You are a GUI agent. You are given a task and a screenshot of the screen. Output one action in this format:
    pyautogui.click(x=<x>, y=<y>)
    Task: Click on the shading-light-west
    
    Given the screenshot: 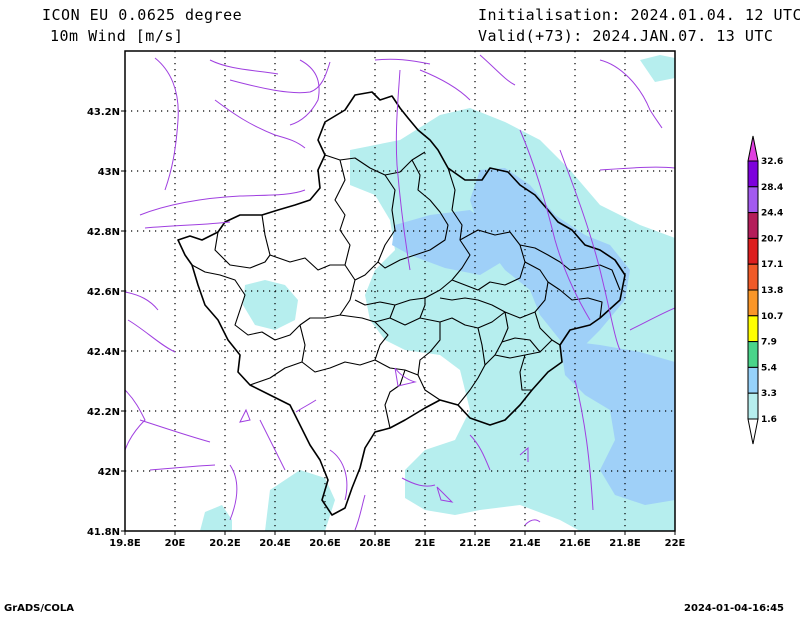 What is the action you would take?
    pyautogui.click(x=270, y=305)
    